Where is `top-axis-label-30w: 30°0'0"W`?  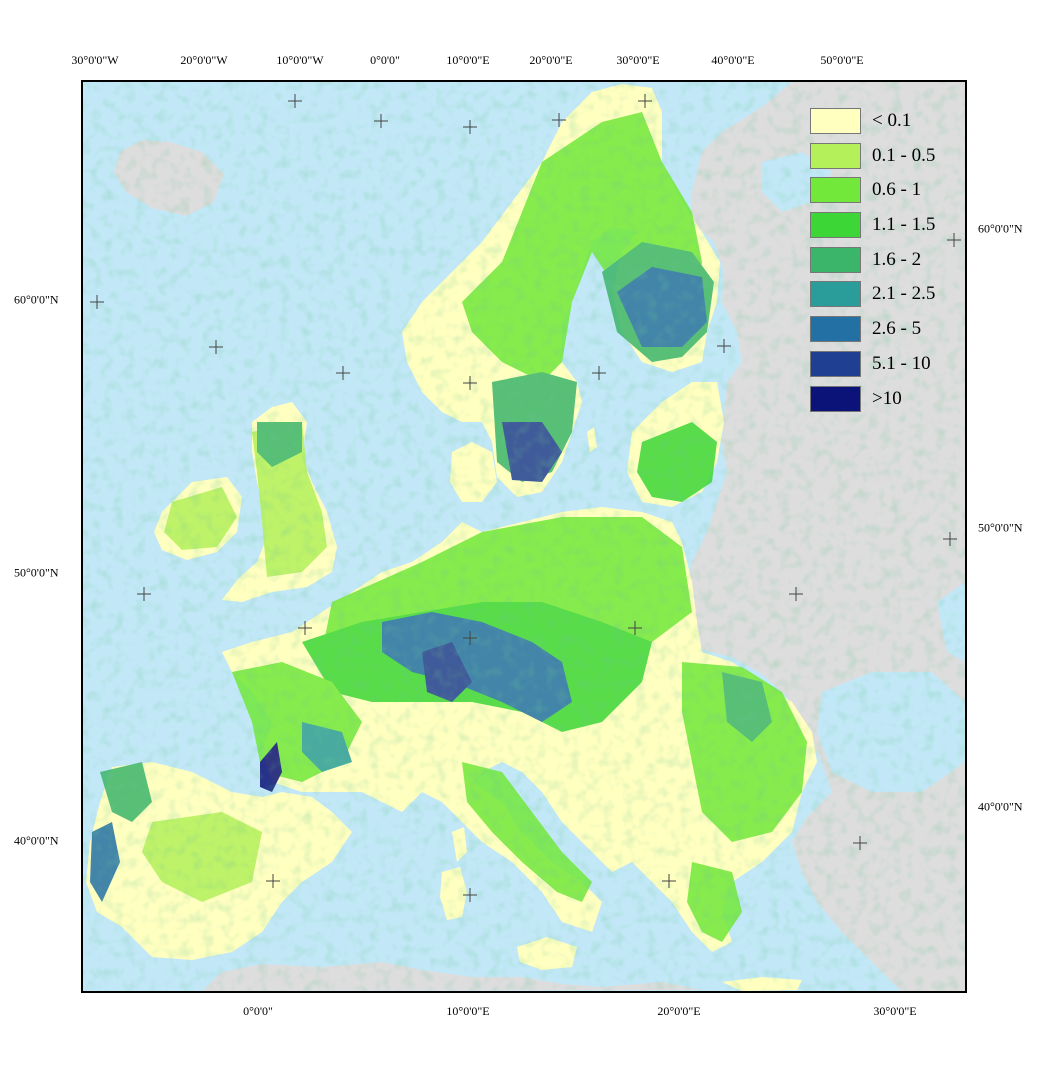 top-axis-label-30w: 30°0'0"W is located at coordinates (95, 60).